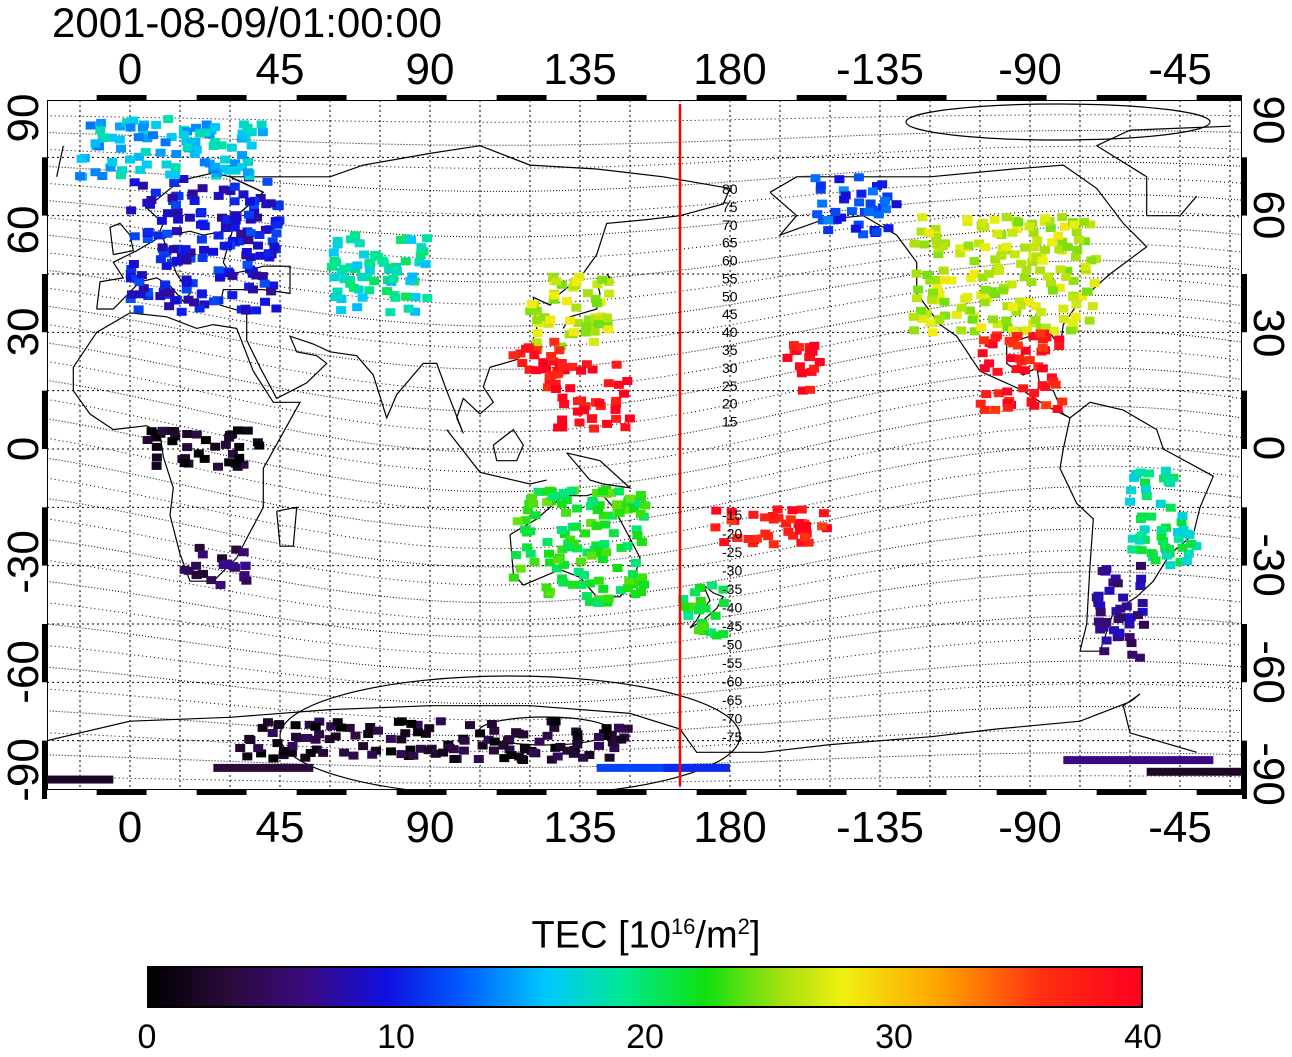 This screenshot has width=1292, height=1057. I want to click on magnetic-latitude-label: -35, so click(732, 589).